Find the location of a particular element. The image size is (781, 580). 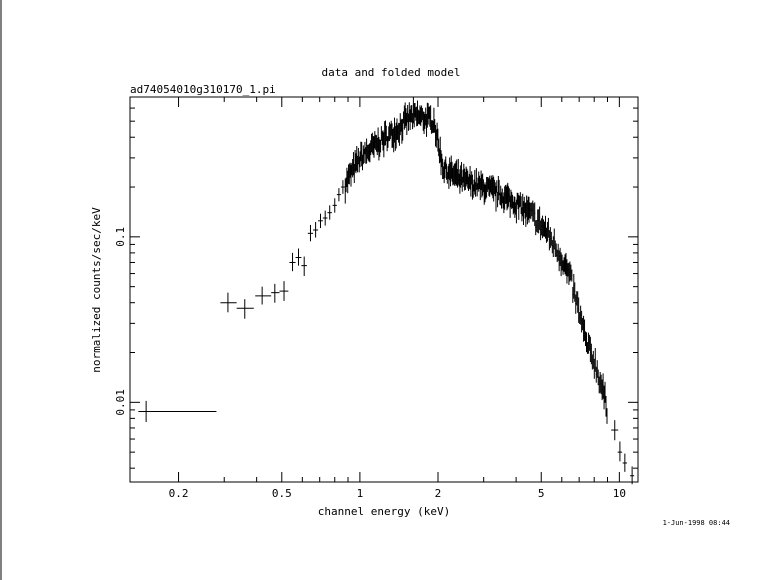

y-axis-label: normalized counts/sec/keV is located at coordinates (96, 290).